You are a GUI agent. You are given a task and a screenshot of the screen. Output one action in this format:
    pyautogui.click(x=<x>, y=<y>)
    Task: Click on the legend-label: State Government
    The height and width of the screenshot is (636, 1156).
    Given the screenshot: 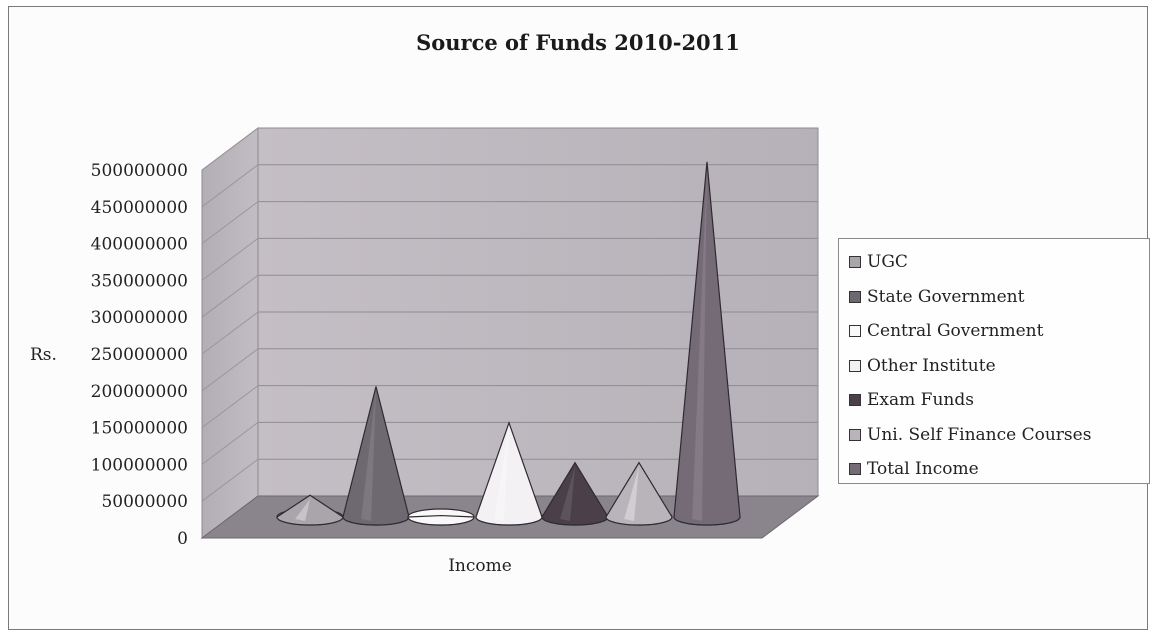 What is the action you would take?
    pyautogui.click(x=946, y=296)
    